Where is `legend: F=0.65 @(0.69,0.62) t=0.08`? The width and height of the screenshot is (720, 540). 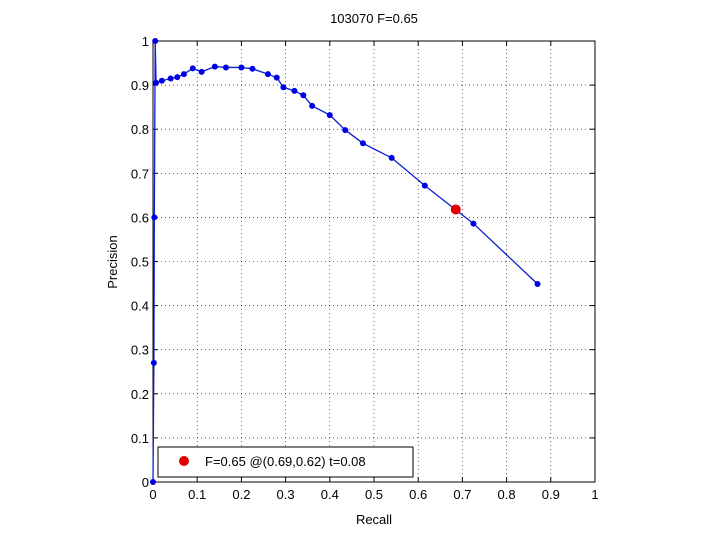 legend: F=0.65 @(0.69,0.62) t=0.08 is located at coordinates (285, 462).